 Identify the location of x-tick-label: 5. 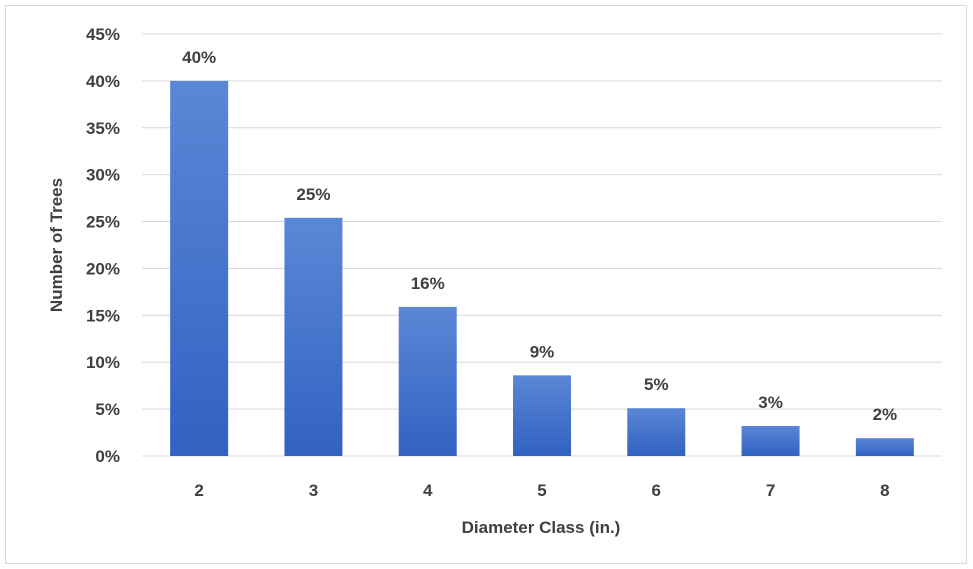
(541, 490).